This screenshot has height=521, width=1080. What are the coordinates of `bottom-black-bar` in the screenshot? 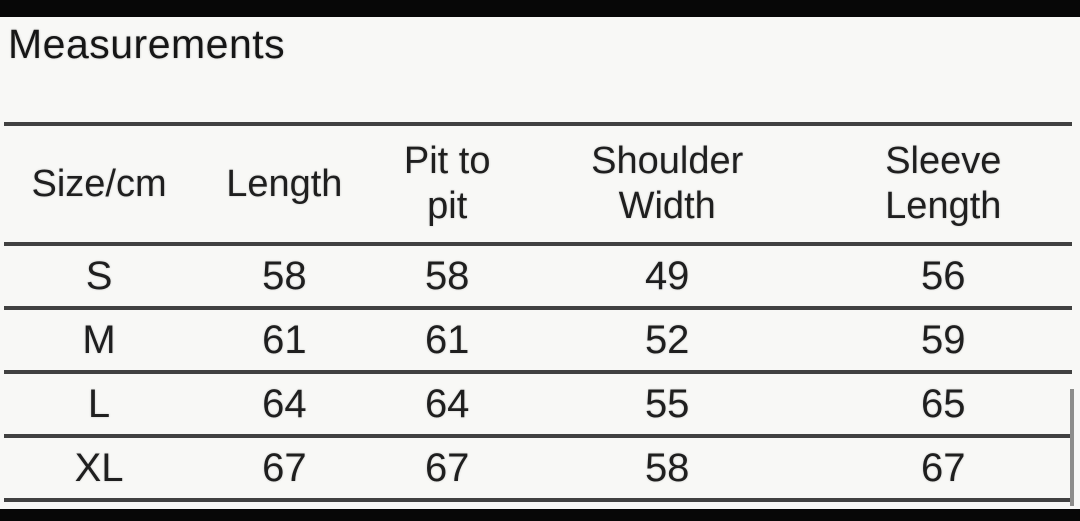 It's located at (540, 515).